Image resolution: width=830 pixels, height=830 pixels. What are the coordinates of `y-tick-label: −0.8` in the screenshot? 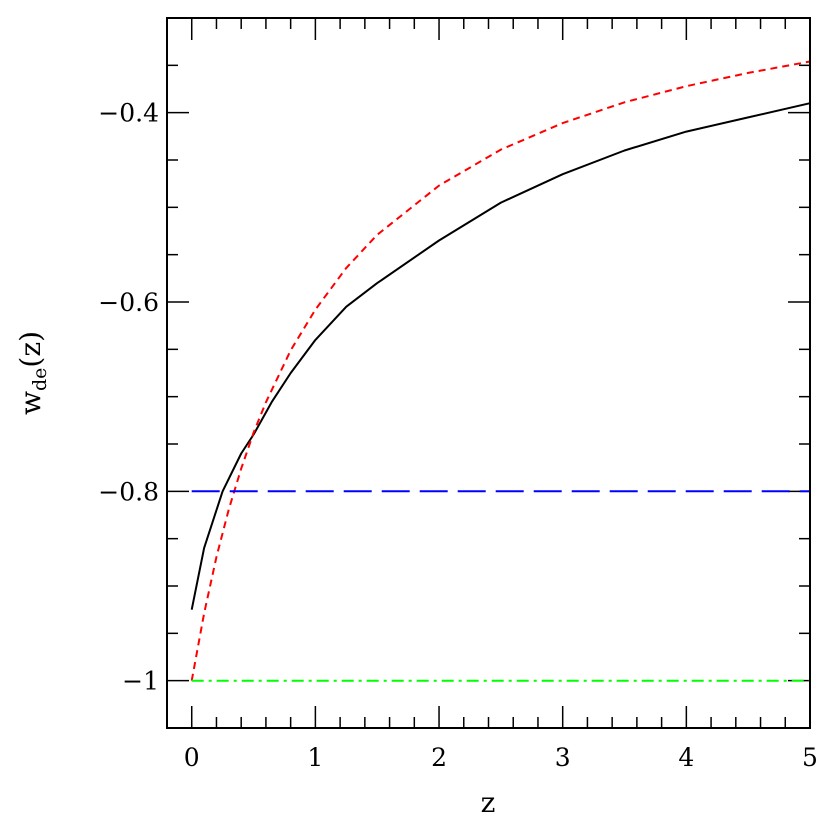 It's located at (128, 491).